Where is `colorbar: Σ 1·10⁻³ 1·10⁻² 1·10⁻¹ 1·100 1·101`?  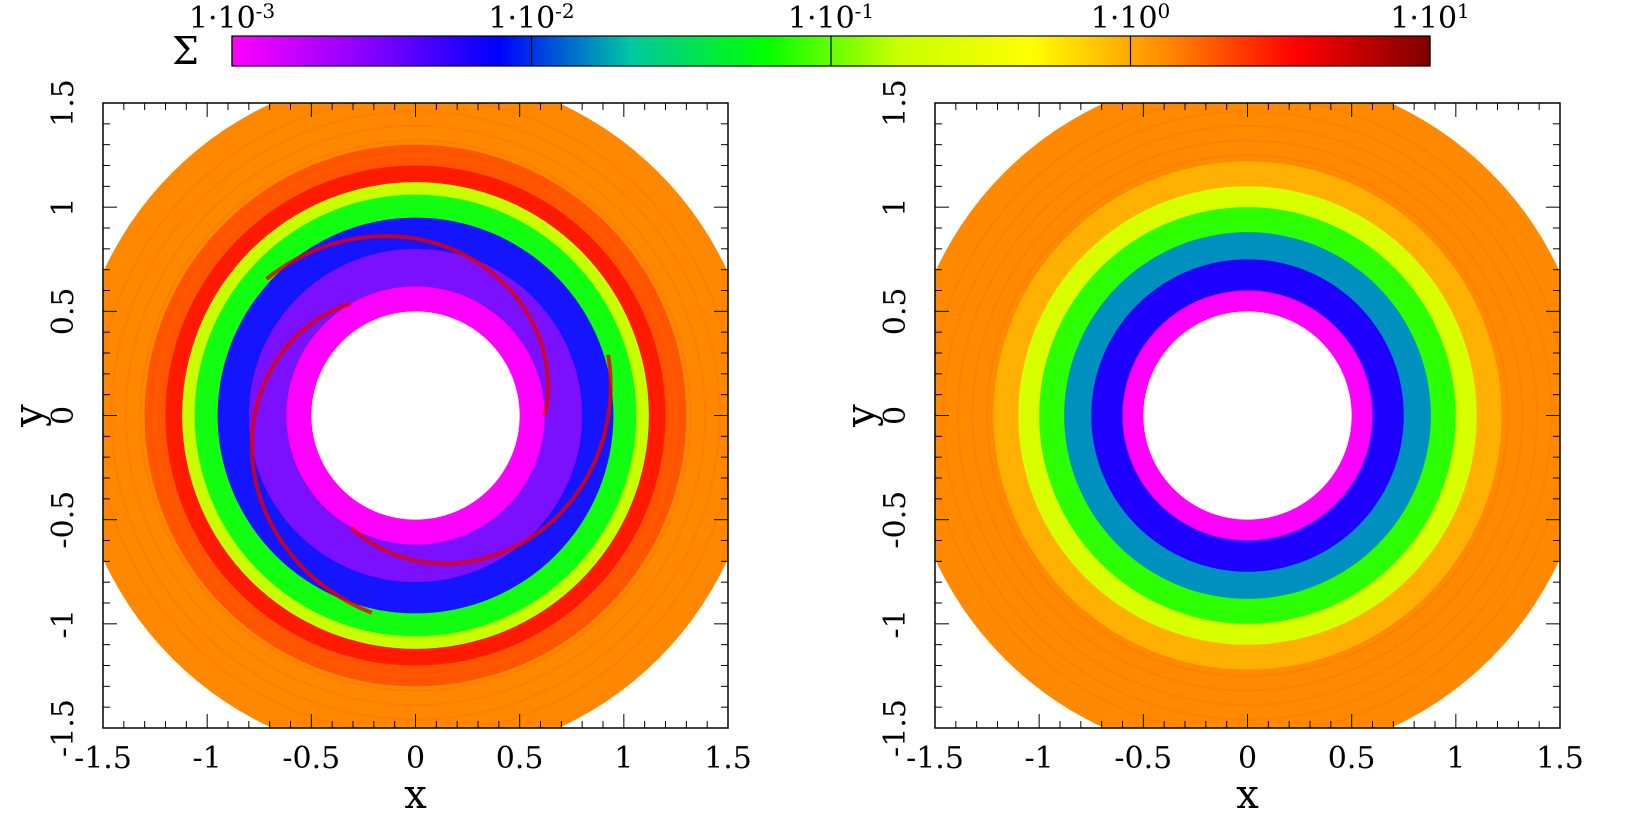 colorbar: Σ 1·10⁻³ 1·10⁻² 1·10⁻¹ 1·100 1·101 is located at coordinates (821, 36).